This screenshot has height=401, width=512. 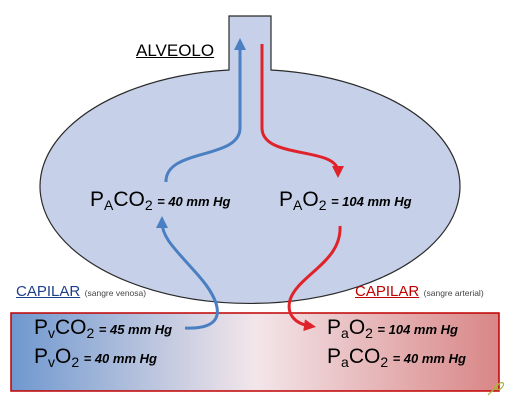 What do you see at coordinates (135, 329) in the screenshot?
I see `venous-pco2-value: = 45 mm Hg` at bounding box center [135, 329].